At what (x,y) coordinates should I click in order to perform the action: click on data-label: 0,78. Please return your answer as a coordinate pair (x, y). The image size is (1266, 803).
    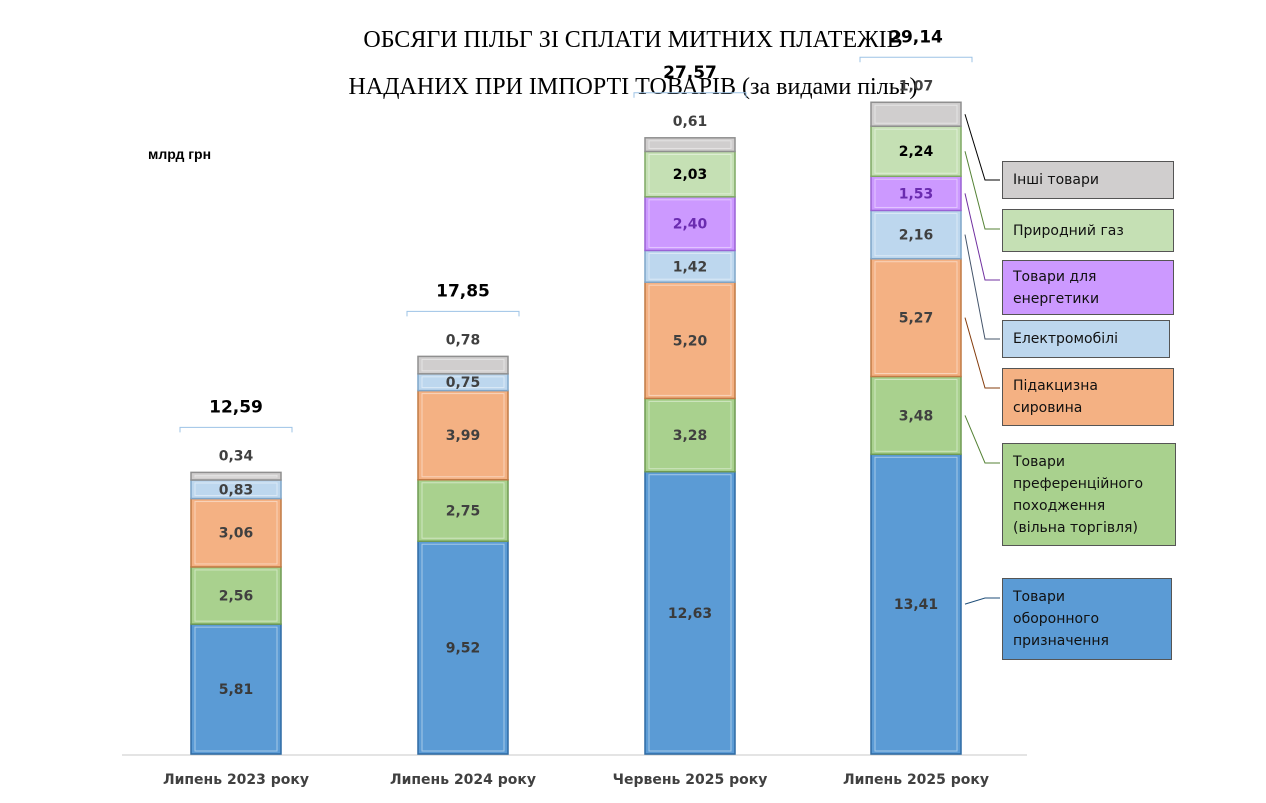
    Looking at the image, I should click on (463, 340).